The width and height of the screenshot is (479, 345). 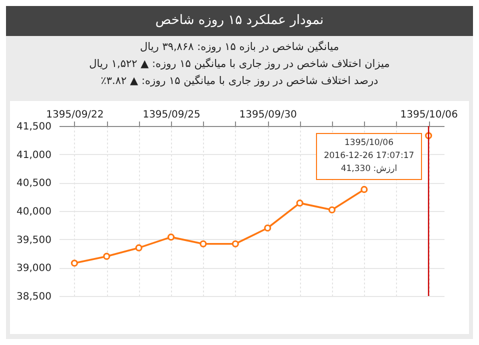 I want to click on x-tick-label: 1395/09/30, so click(x=268, y=115).